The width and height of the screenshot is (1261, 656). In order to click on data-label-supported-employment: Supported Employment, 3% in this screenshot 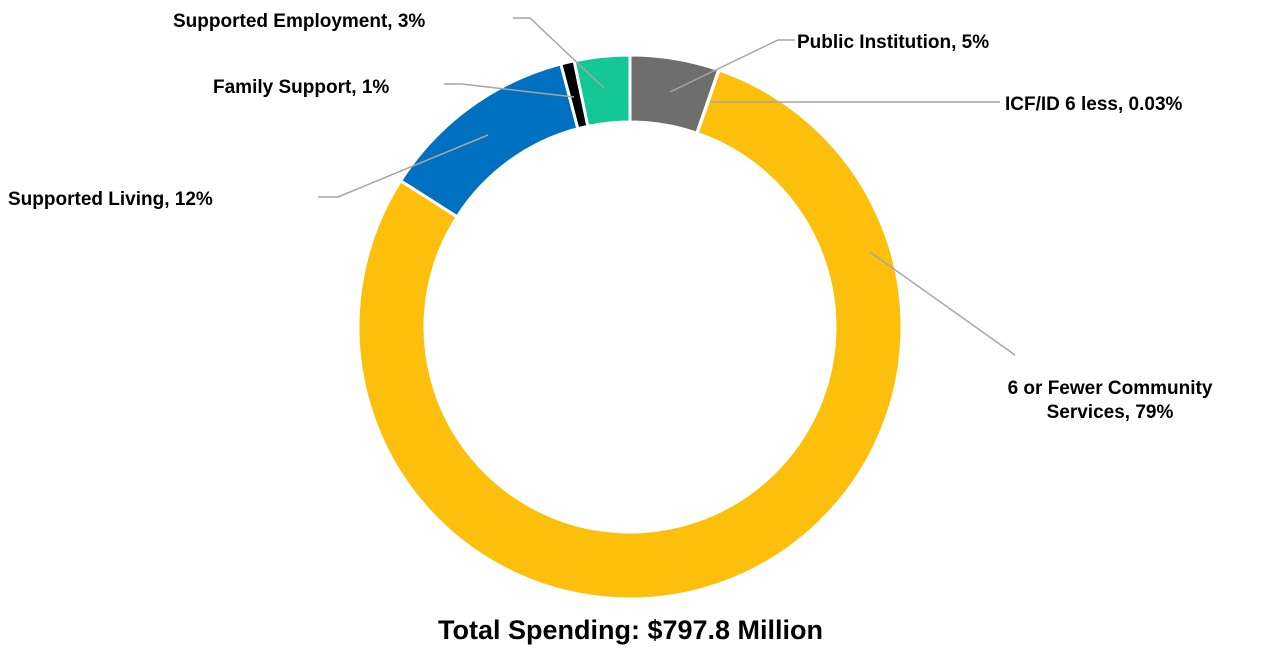, I will do `click(299, 21)`.